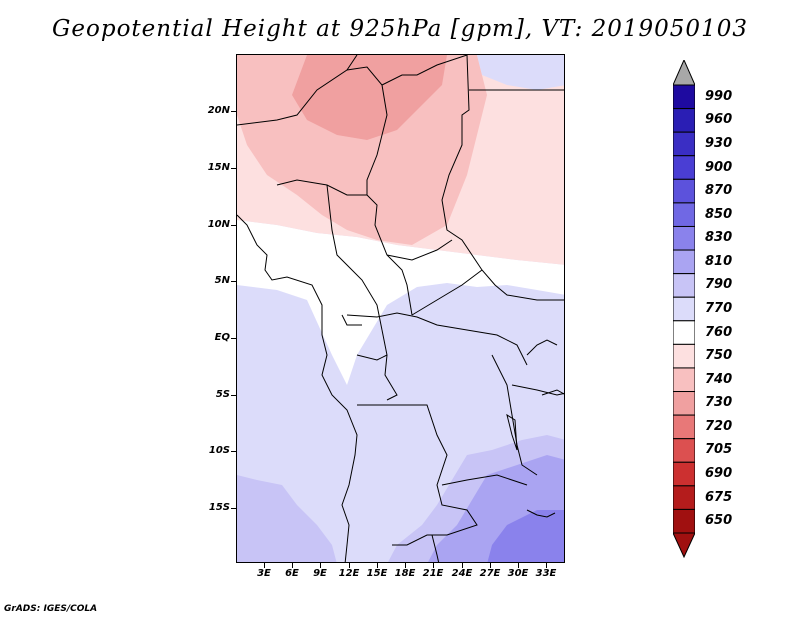  I want to click on colorbar-label-850: 850, so click(719, 214).